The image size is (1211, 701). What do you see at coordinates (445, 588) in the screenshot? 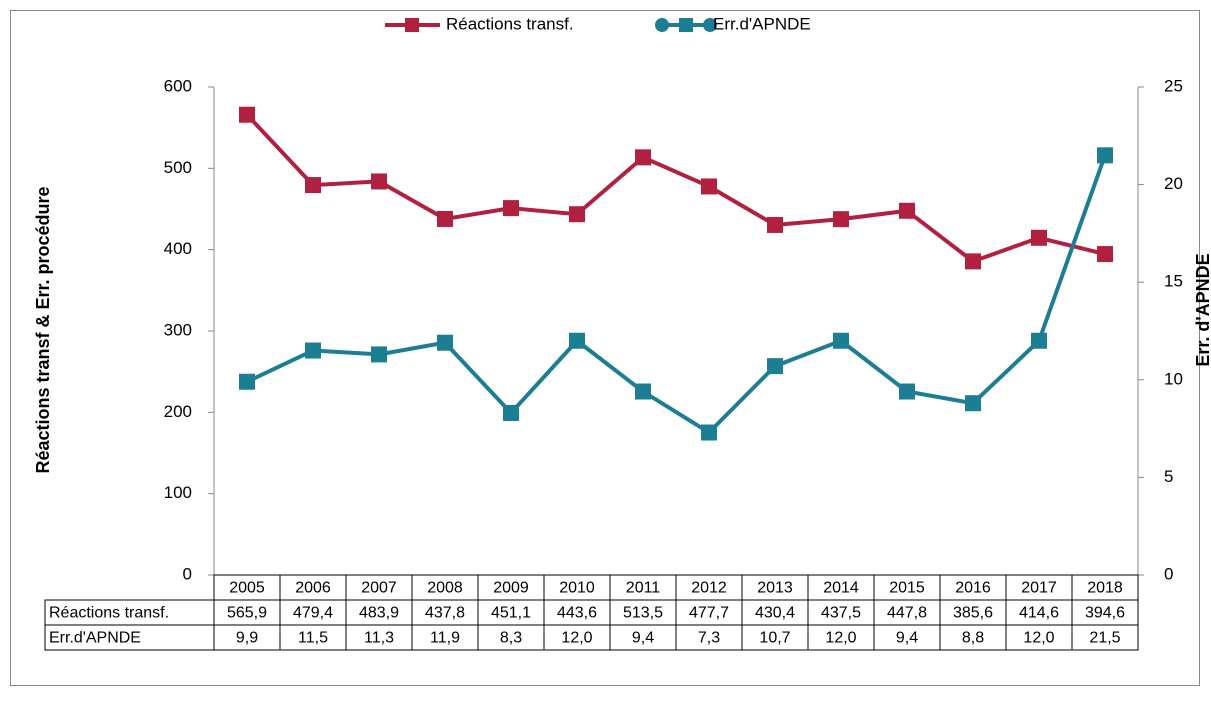
I see `x-tick-label: 2008` at bounding box center [445, 588].